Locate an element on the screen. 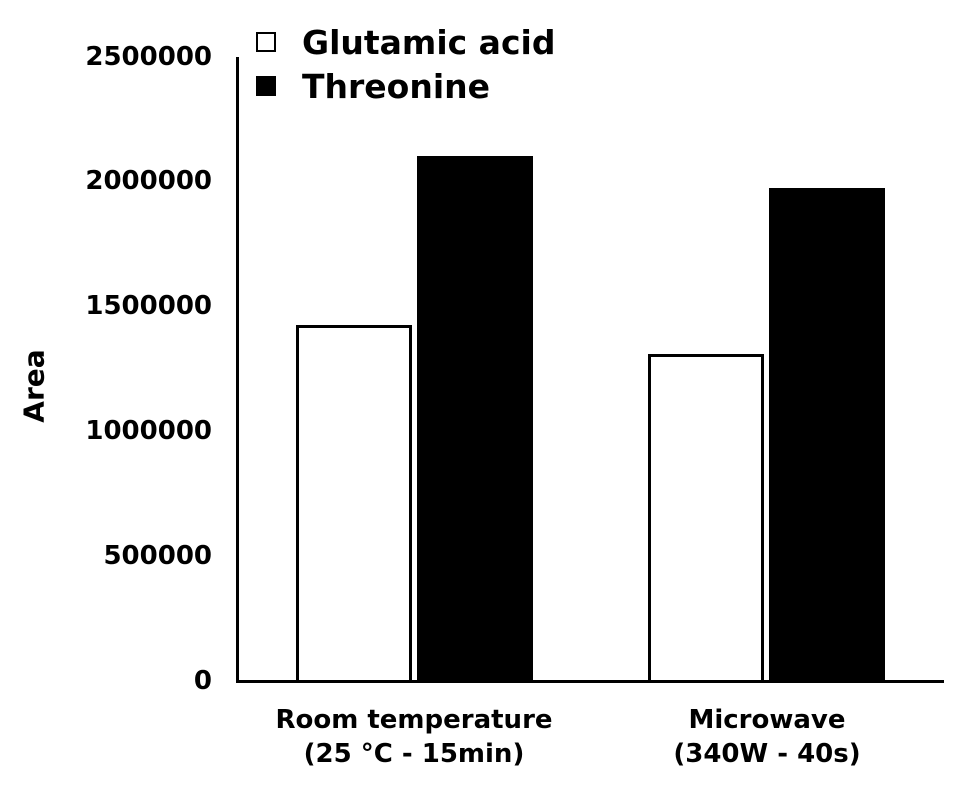 The width and height of the screenshot is (963, 786). x-category-label: Room temperature (25 °C - 15min) is located at coordinates (414, 737).